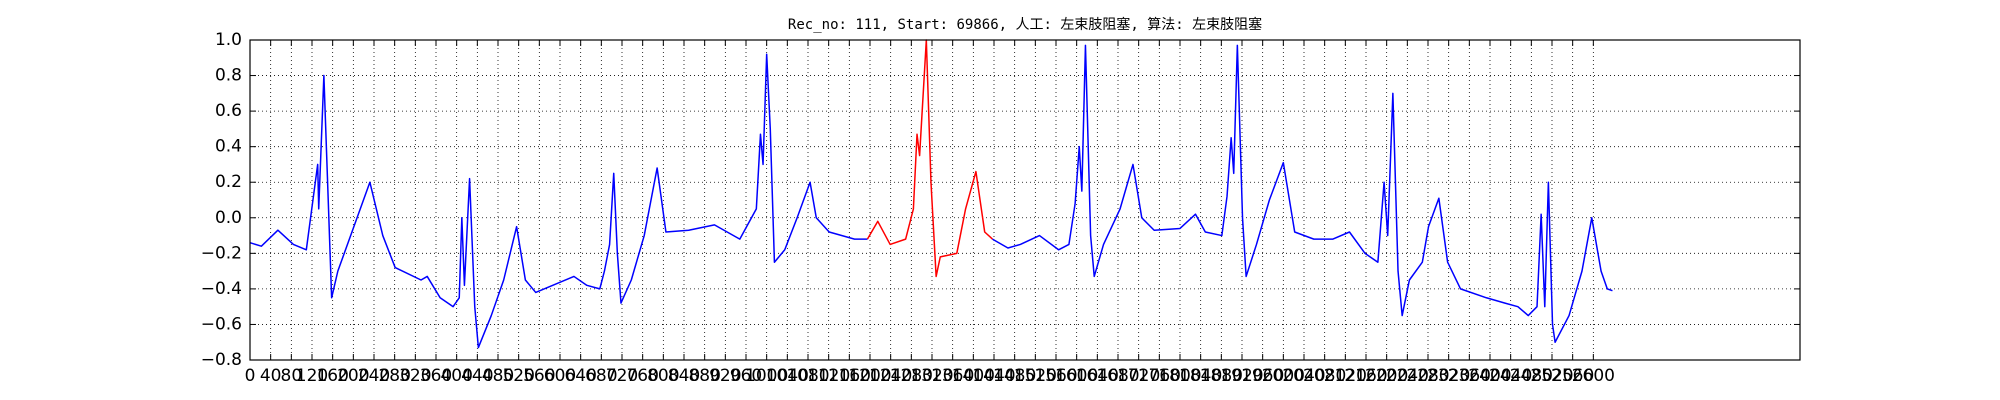 Image resolution: width=2000 pixels, height=400 pixels. I want to click on x-tick-label: 2400, so click(1489, 376).